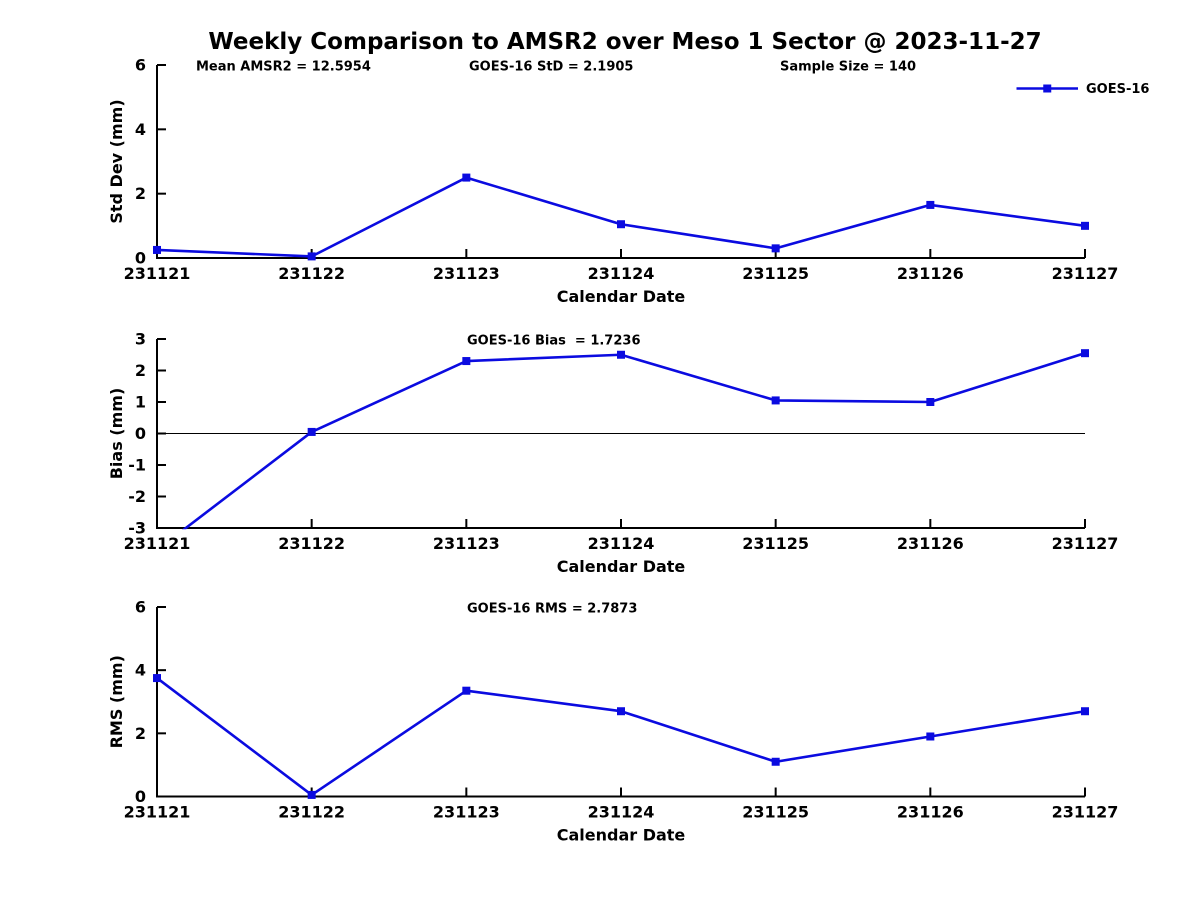  What do you see at coordinates (116, 161) in the screenshot?
I see `y-axis-title: Std Dev (mm)` at bounding box center [116, 161].